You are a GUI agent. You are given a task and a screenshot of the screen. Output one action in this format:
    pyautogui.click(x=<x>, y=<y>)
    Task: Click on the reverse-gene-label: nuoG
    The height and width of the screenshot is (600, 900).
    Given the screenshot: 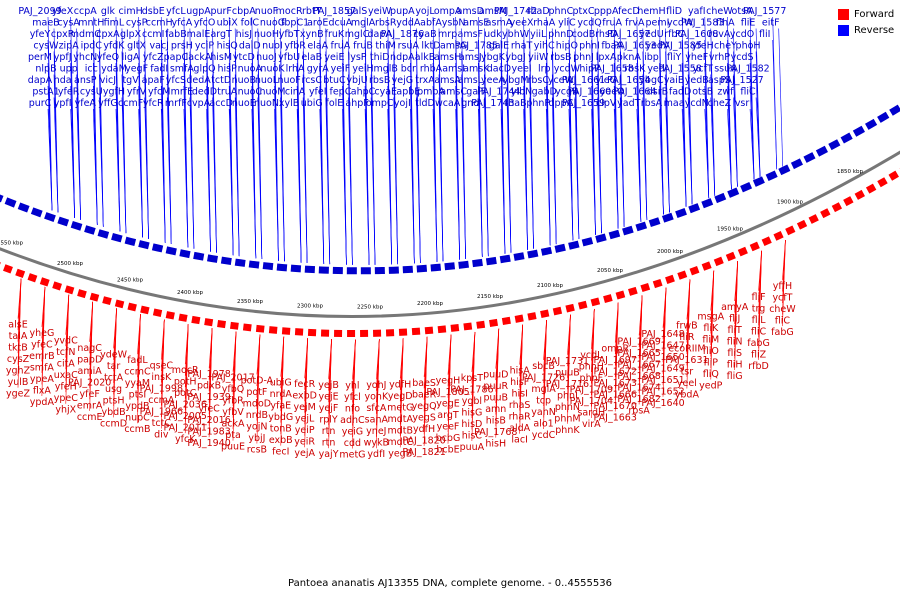 What is the action you would take?
    pyautogui.click(x=272, y=23)
    